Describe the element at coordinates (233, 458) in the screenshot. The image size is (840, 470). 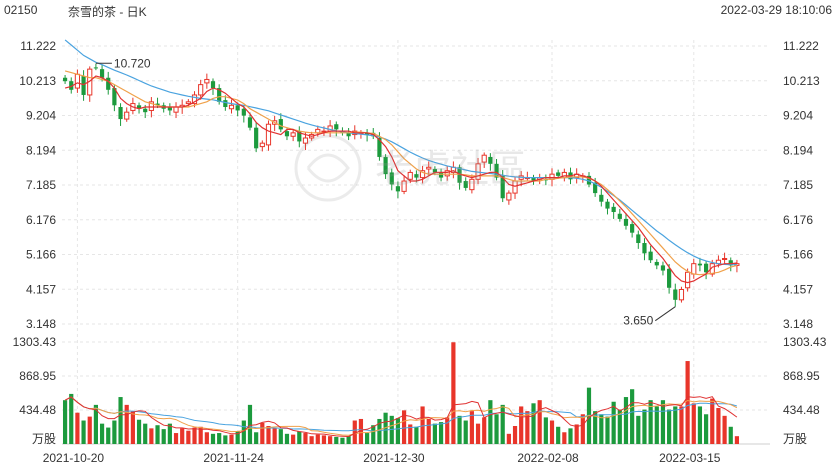
I see `x-tick-label: 2021-11-24` at that location.